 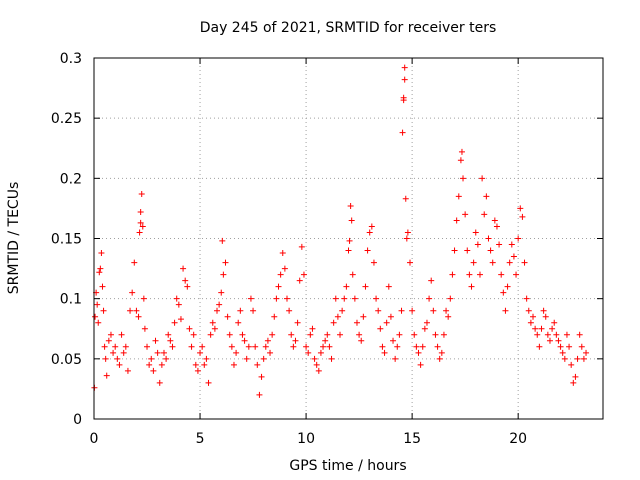 What do you see at coordinates (71, 179) in the screenshot?
I see `y-tick-label: 0.2` at bounding box center [71, 179].